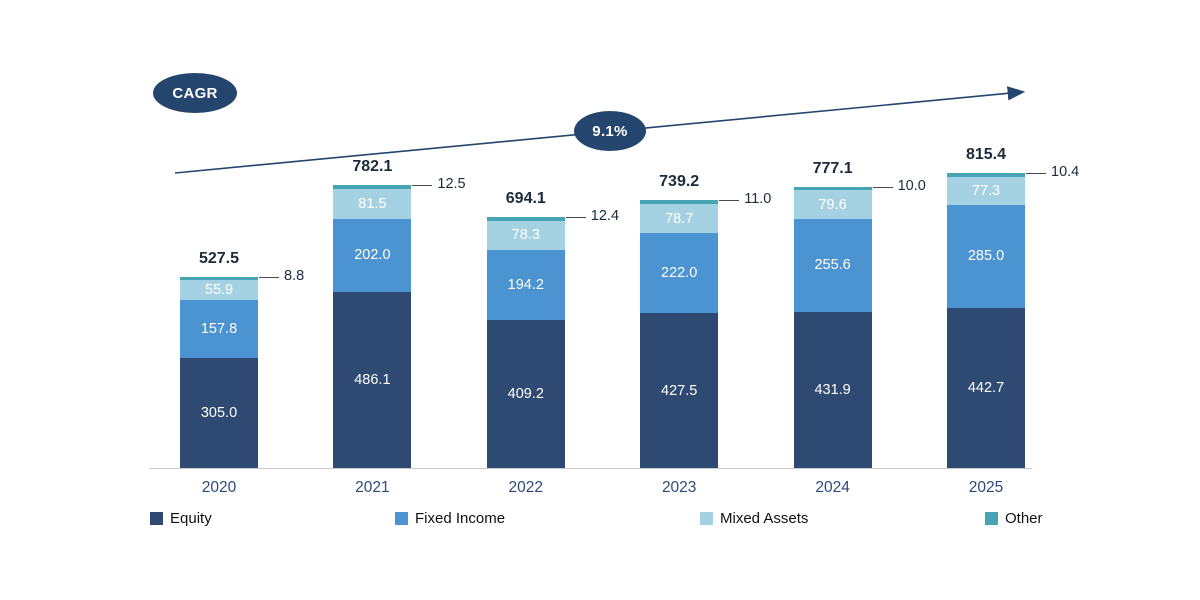 The height and width of the screenshot is (600, 1200). I want to click on total-label: 694.1, so click(525, 198).